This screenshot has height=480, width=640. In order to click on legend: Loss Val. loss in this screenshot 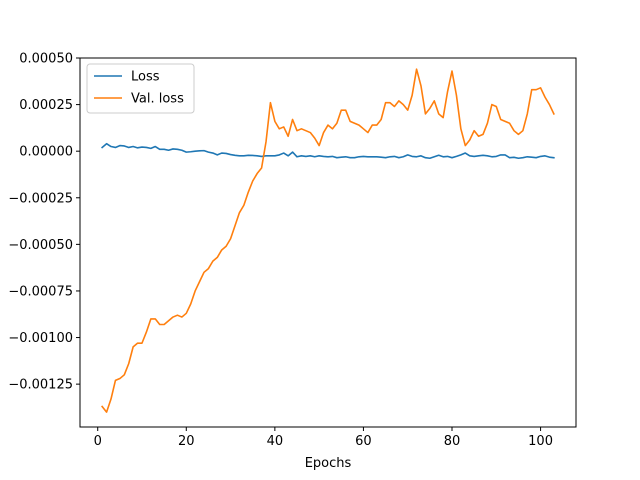, I will do `click(140, 88)`.